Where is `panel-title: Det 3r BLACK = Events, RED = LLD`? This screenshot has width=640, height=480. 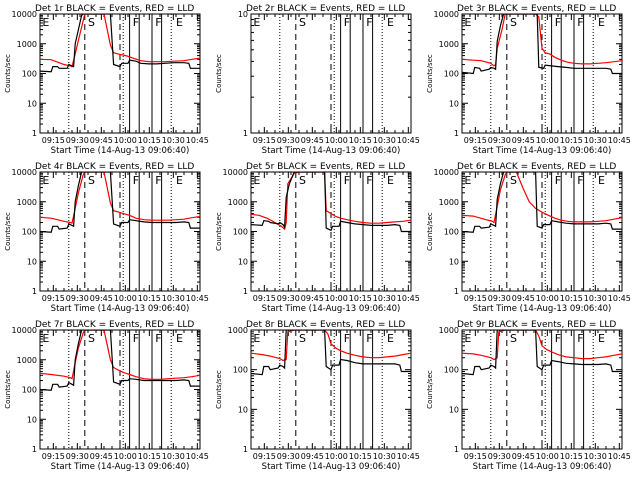 panel-title: Det 3r BLACK = Events, RED = LLD is located at coordinates (536, 9).